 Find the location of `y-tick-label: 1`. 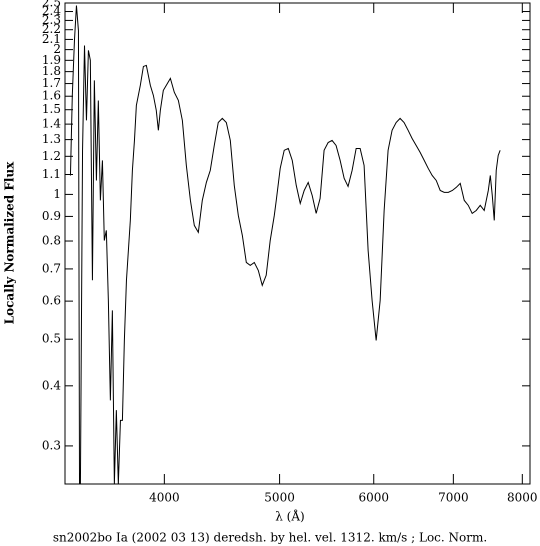

y-tick-label: 1 is located at coordinates (57, 194).